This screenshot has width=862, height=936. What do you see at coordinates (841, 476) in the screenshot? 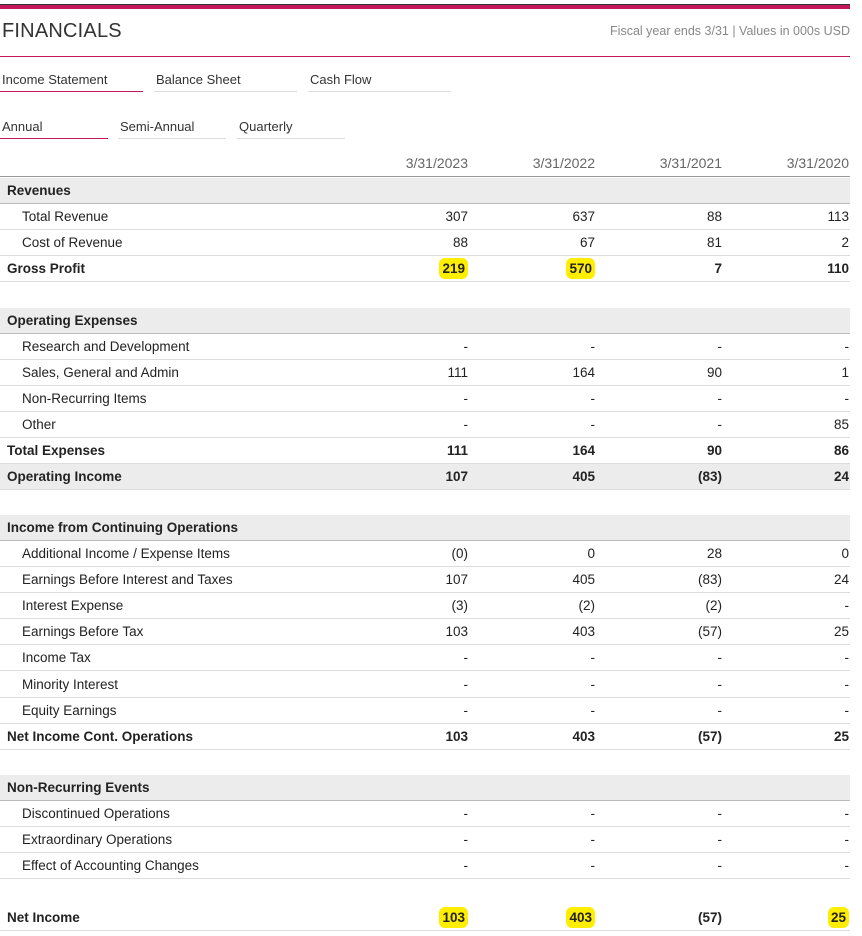
I see `cell-value: 24` at bounding box center [841, 476].